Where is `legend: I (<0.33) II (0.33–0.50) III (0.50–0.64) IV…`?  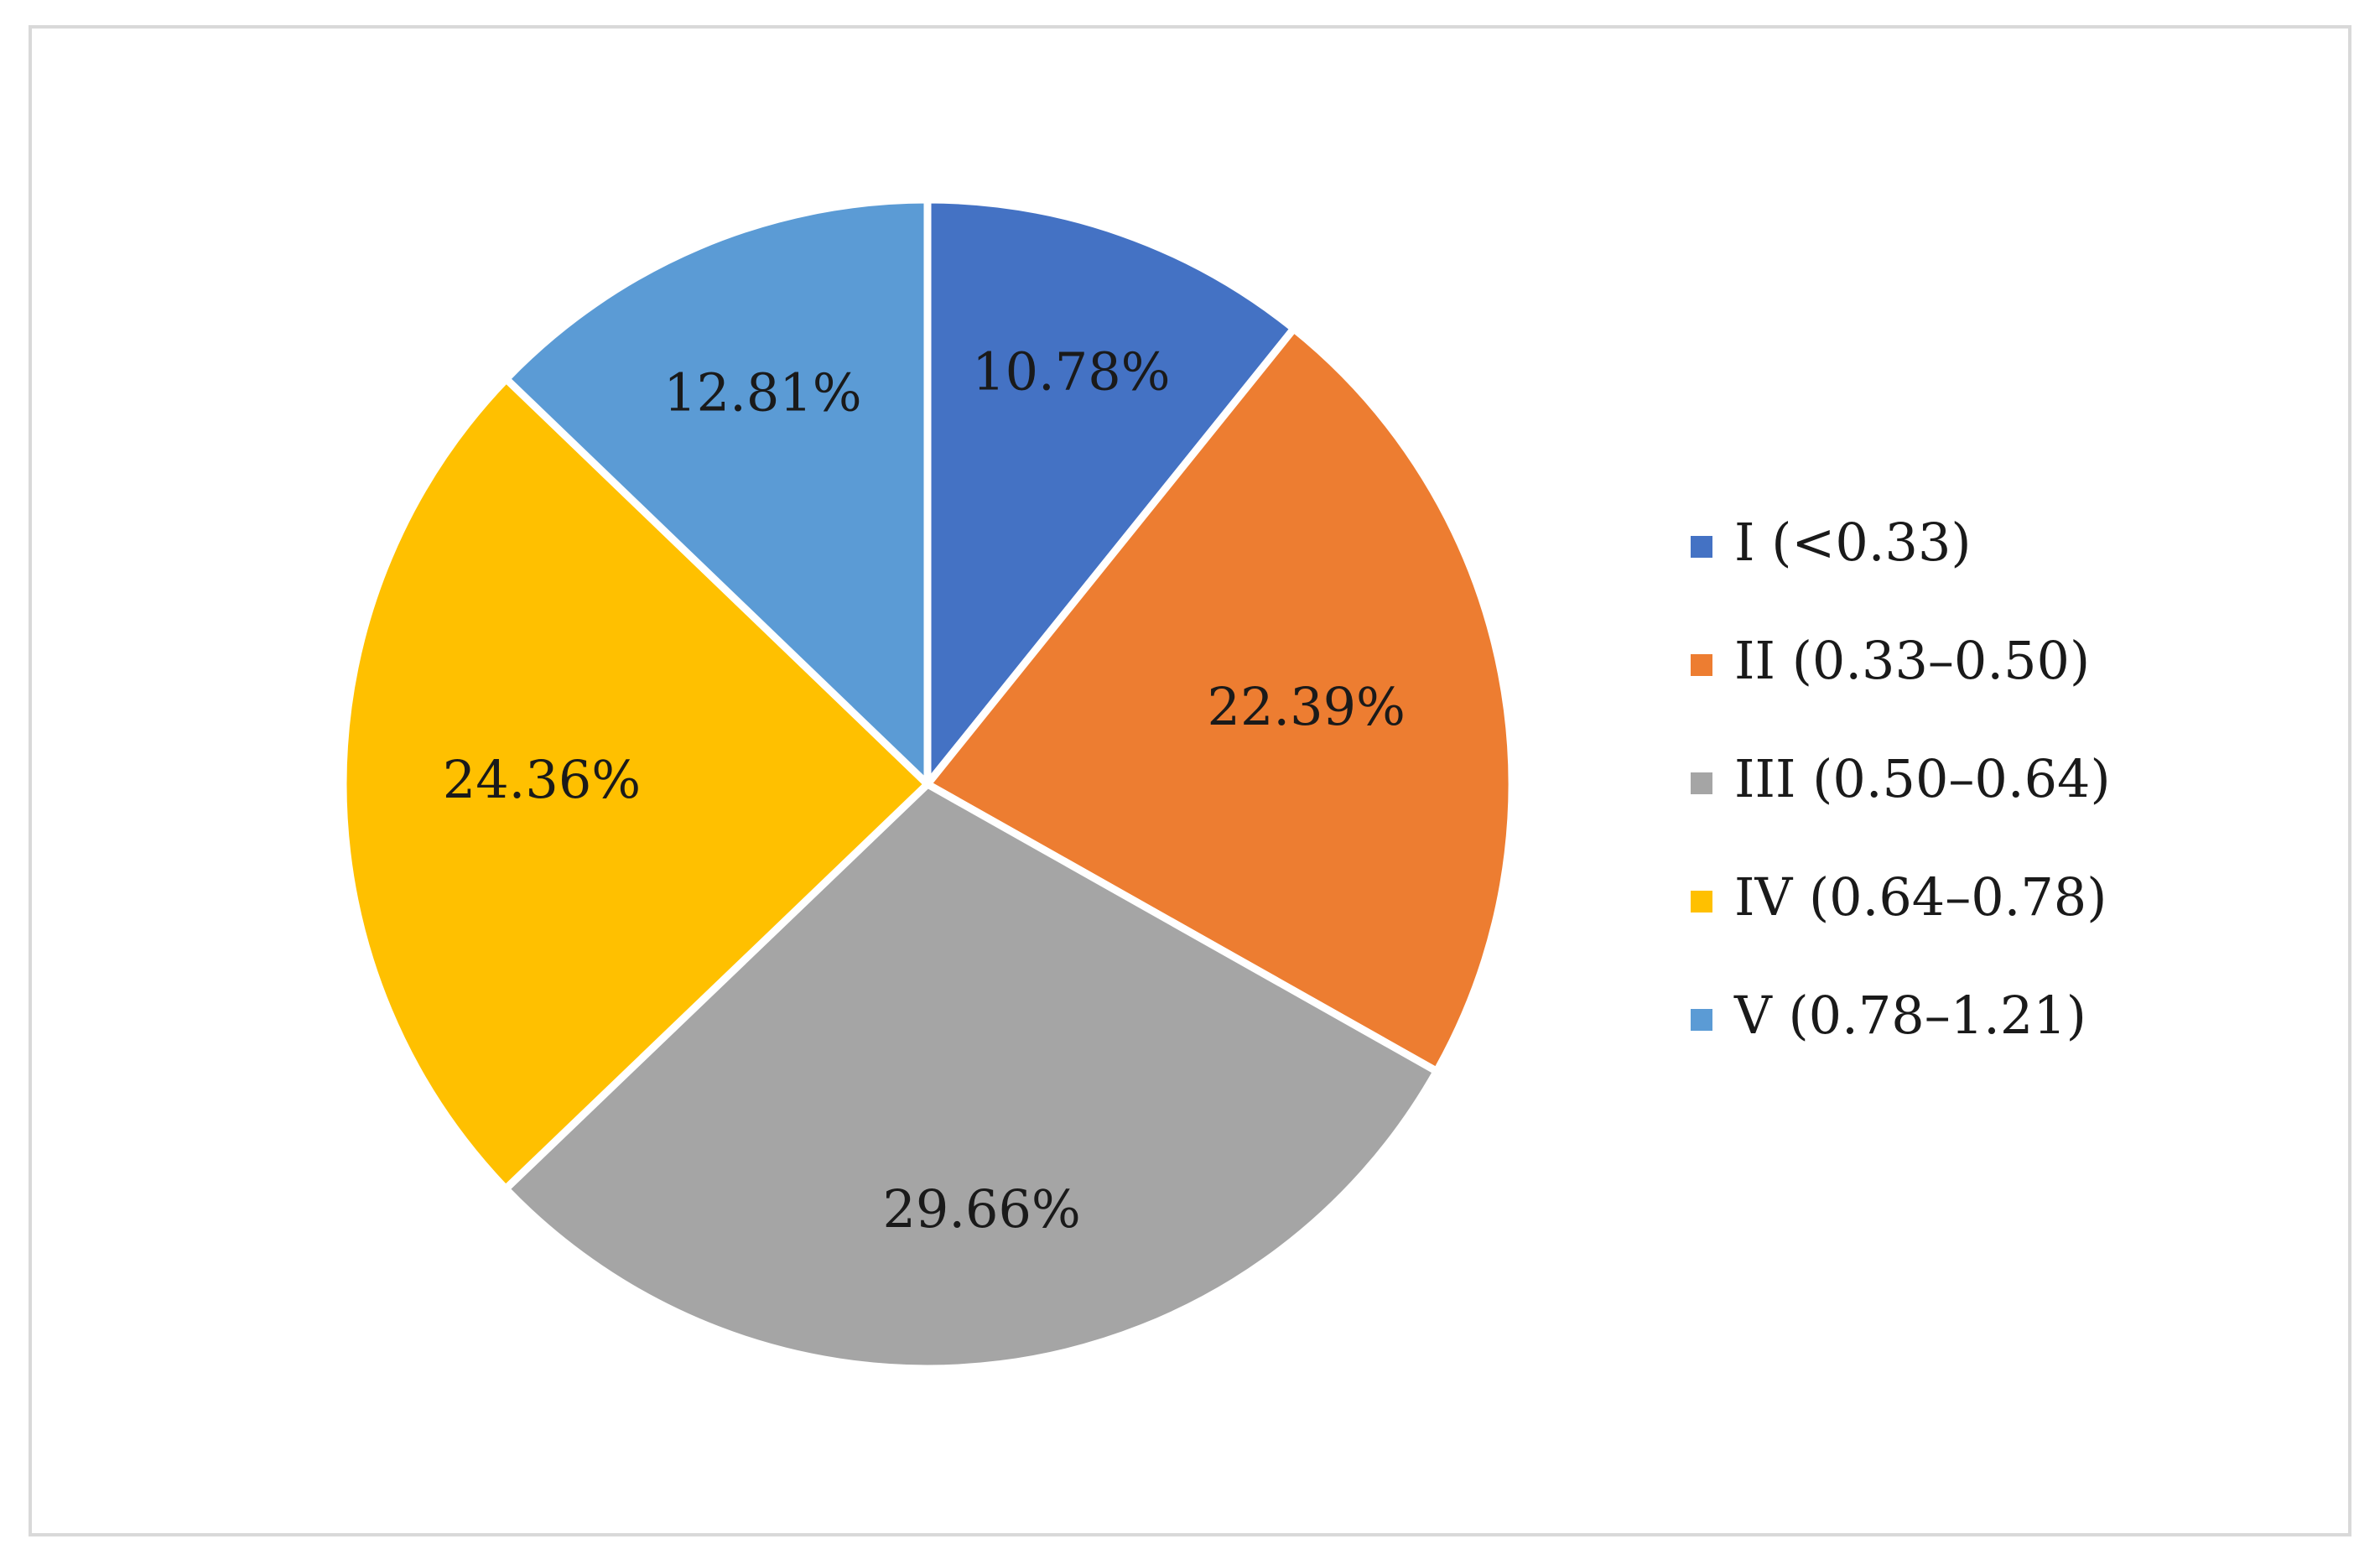
legend: I (<0.33) II (0.33–0.50) III (0.50–0.64) IV… is located at coordinates (1901, 779).